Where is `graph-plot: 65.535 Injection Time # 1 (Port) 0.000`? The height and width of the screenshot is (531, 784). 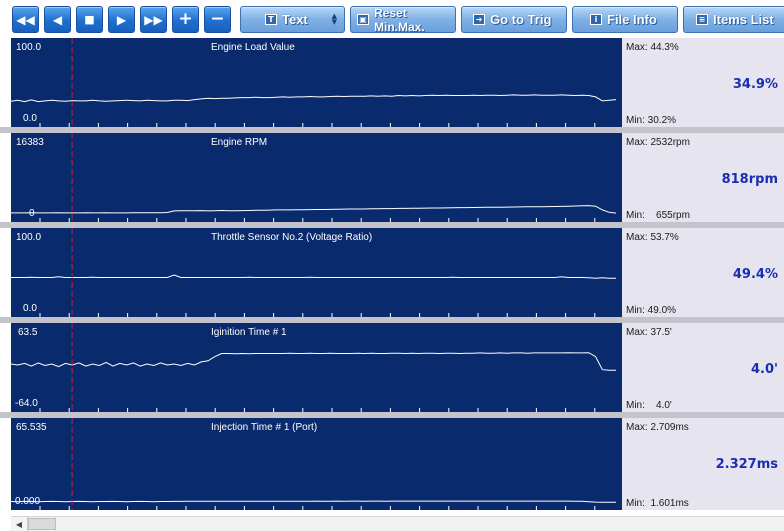 graph-plot: 65.535 Injection Time # 1 (Port) 0.000 is located at coordinates (316, 464).